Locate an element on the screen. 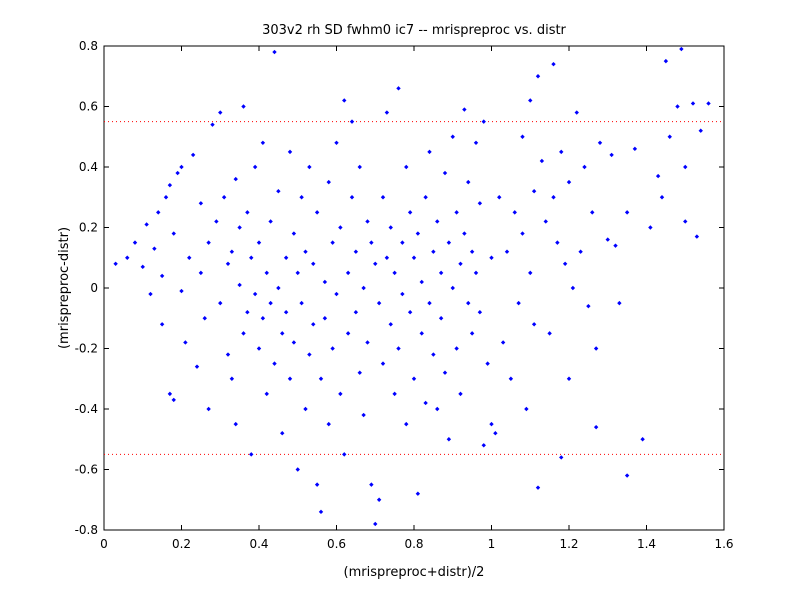  y-tick-label: -0.8 is located at coordinates (86, 530).